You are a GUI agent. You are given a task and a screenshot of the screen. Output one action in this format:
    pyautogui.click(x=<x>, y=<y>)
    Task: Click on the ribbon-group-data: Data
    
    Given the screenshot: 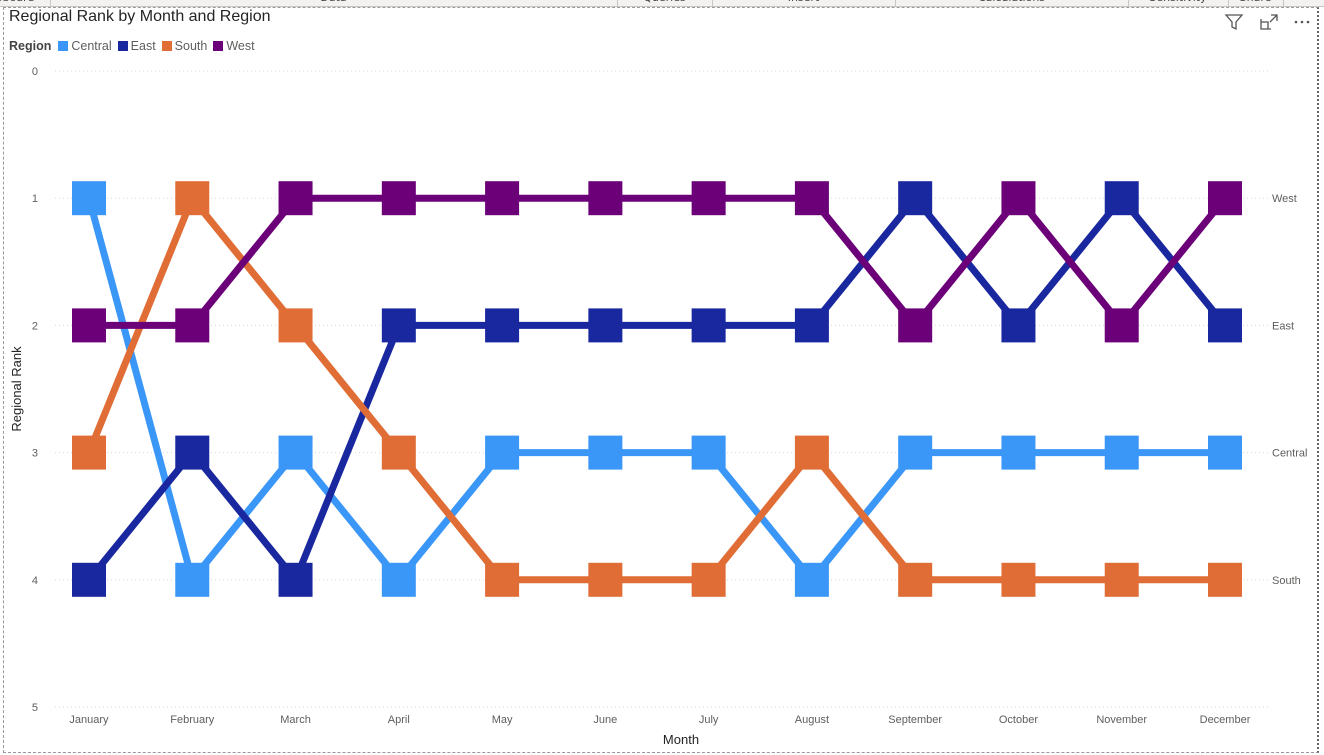 What is the action you would take?
    pyautogui.click(x=334, y=3)
    